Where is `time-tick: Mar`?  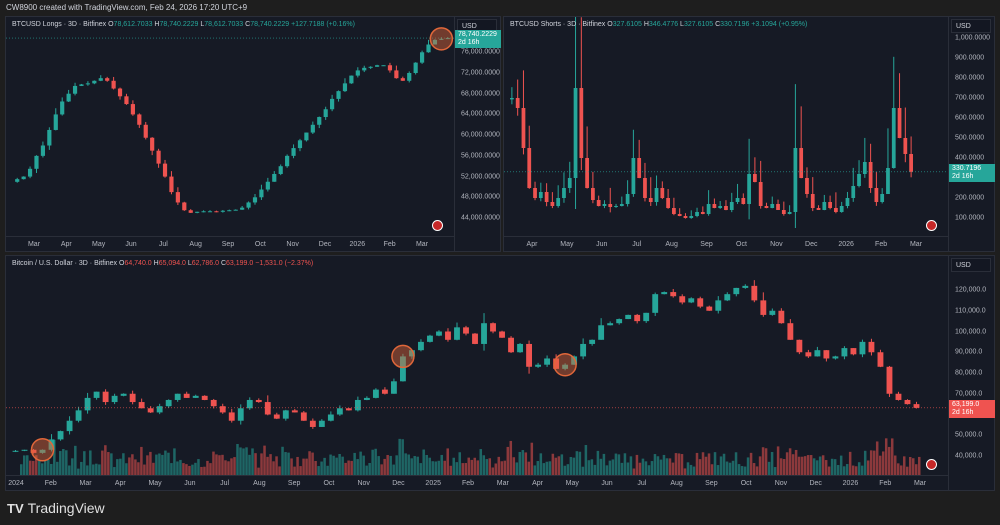 time-tick: Mar is located at coordinates (422, 244).